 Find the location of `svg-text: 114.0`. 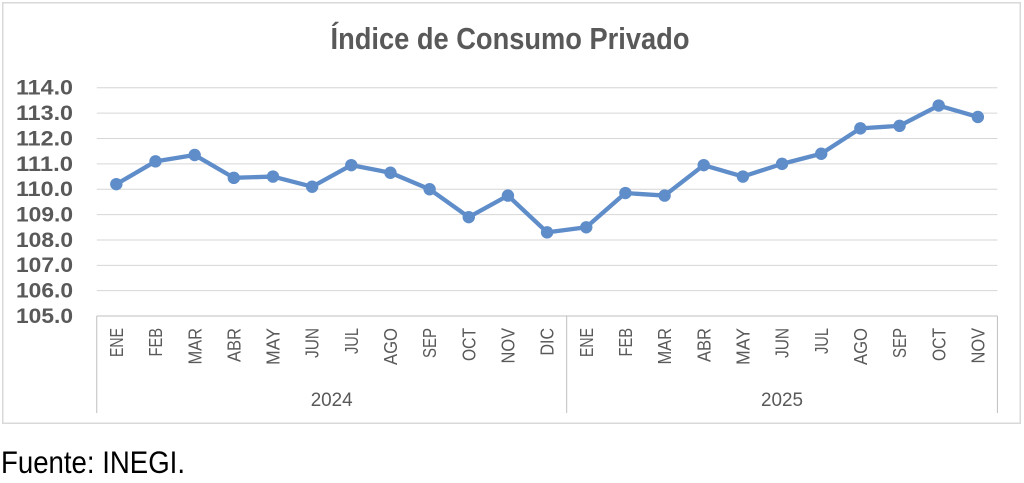

svg-text: 114.0 is located at coordinates (44, 88).